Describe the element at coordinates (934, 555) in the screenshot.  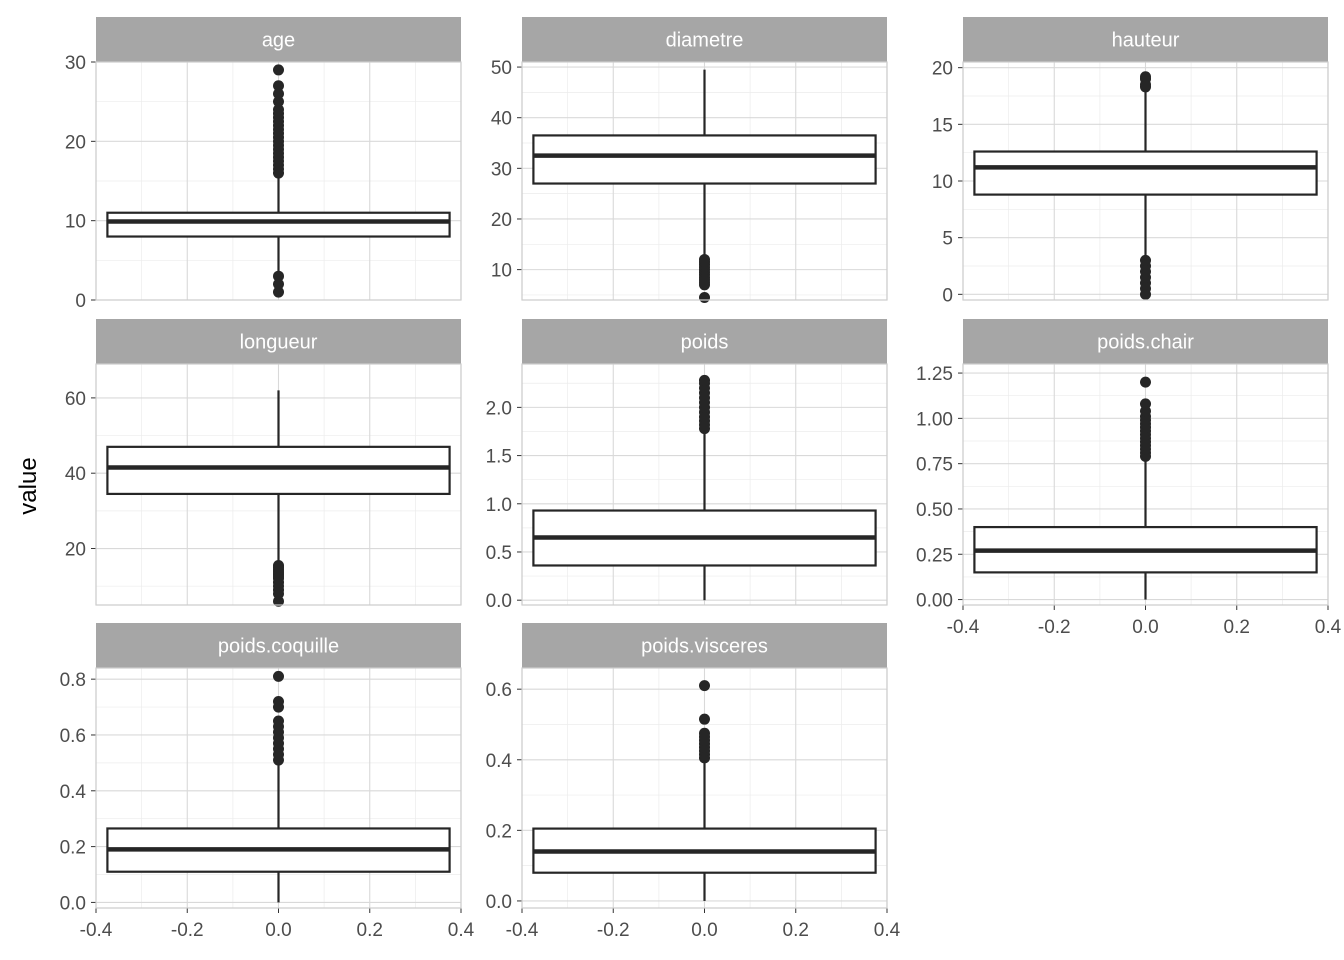
I see `y-tick-label: 0.25` at that location.